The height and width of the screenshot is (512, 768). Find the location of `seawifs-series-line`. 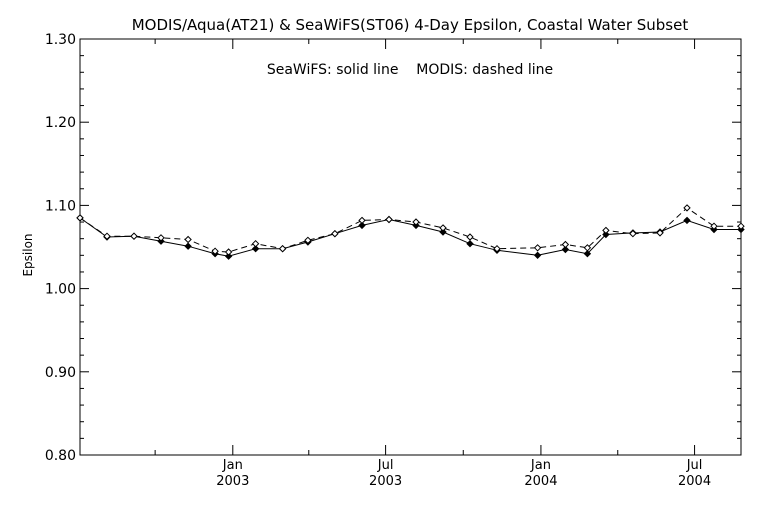

seawifs-series-line is located at coordinates (410, 237).